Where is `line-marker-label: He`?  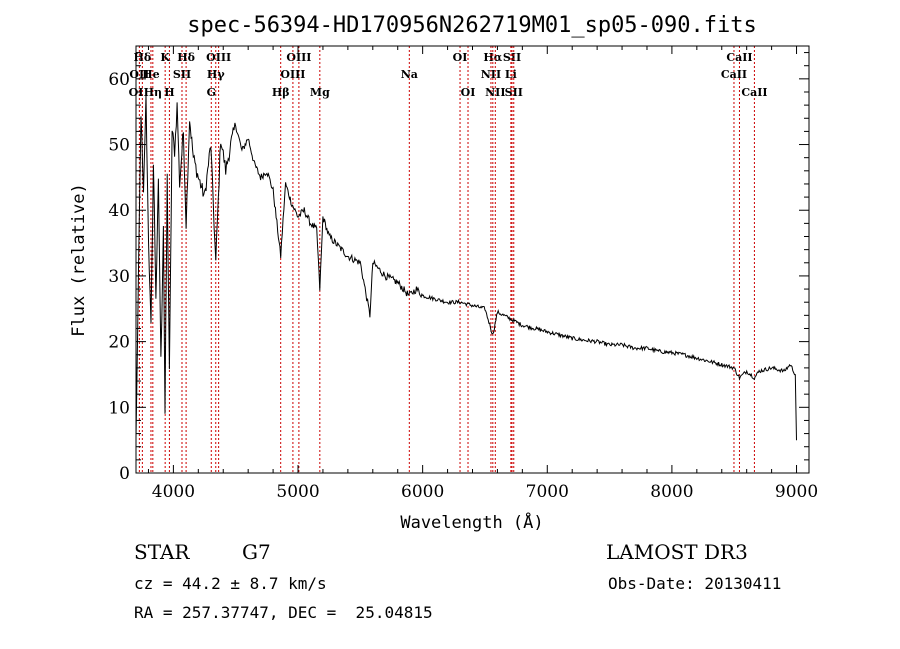
line-marker-label: He is located at coordinates (150, 74).